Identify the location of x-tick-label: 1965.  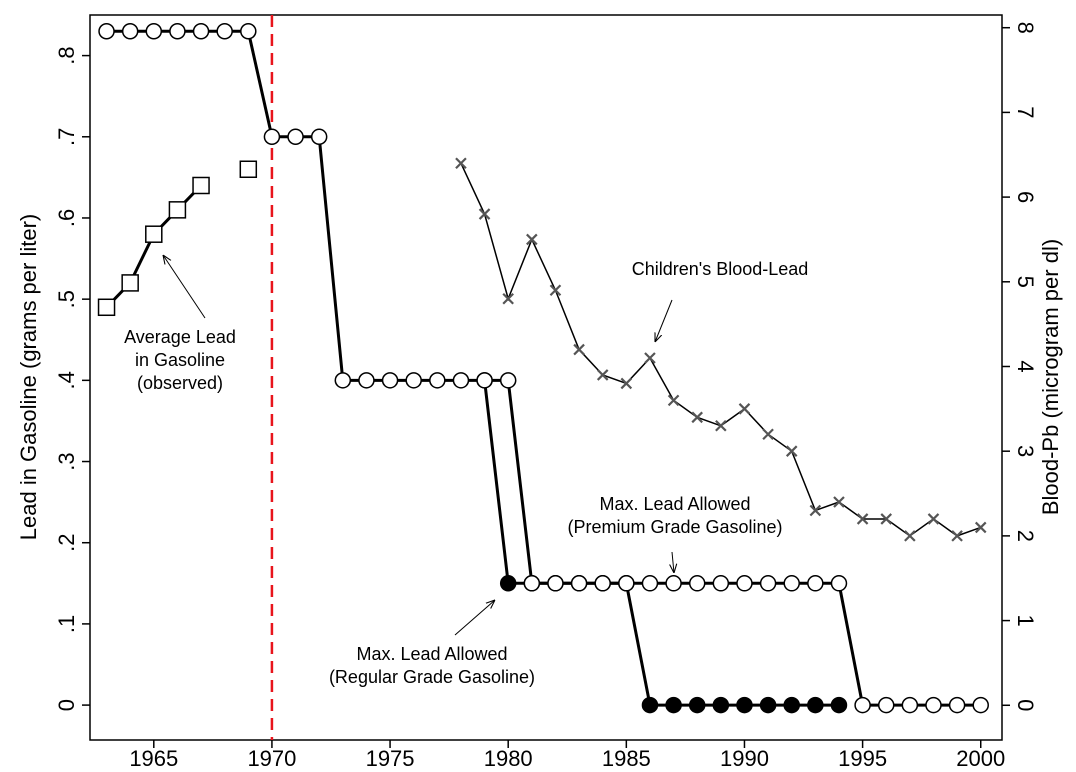
(153, 758).